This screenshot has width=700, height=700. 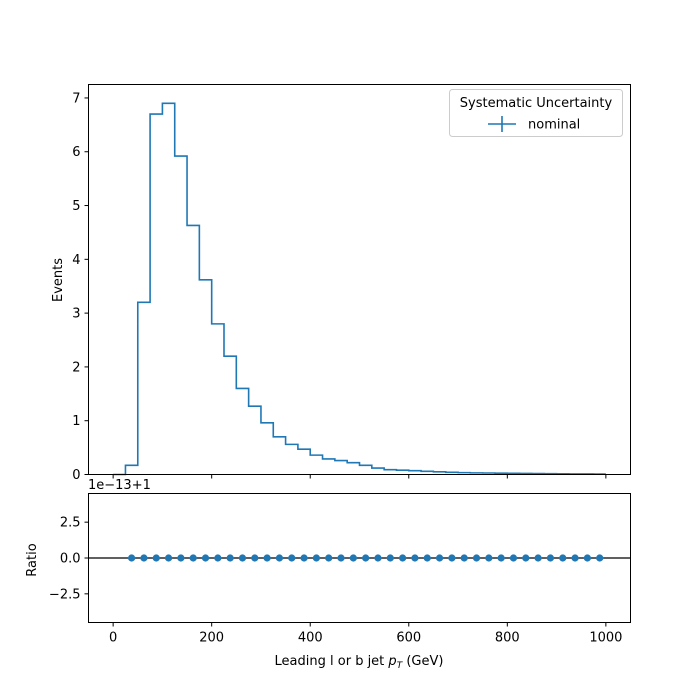 I want to click on main-y-tick-label: 5, so click(x=76, y=206).